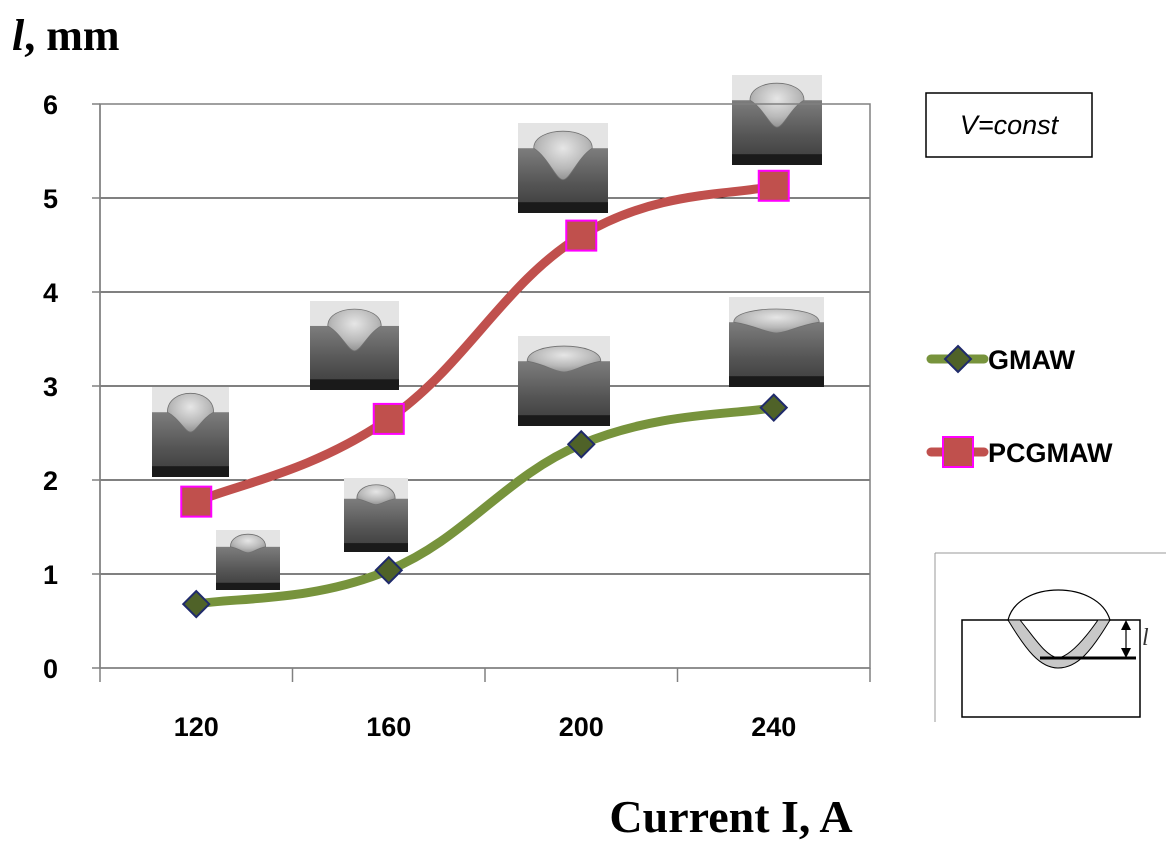 Image resolution: width=1166 pixels, height=843 pixels. I want to click on series-gmaw, so click(485, 506).